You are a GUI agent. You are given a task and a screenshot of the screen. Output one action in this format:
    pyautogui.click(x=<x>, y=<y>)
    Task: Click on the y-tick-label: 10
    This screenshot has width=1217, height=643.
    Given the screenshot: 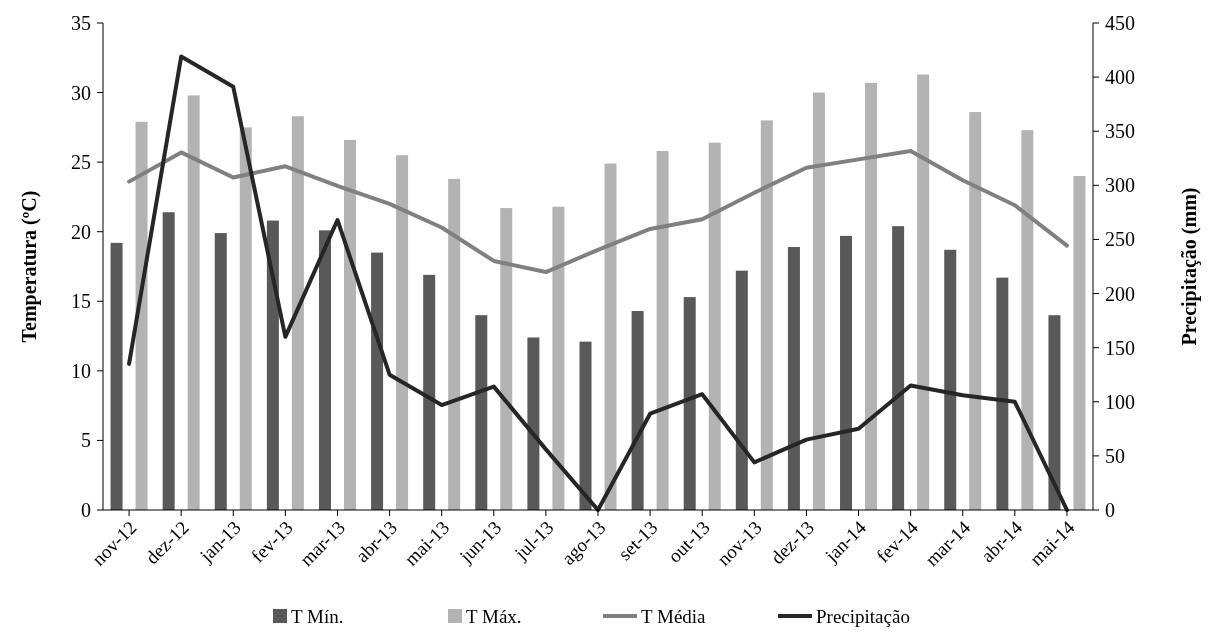 What is the action you would take?
    pyautogui.click(x=81, y=370)
    